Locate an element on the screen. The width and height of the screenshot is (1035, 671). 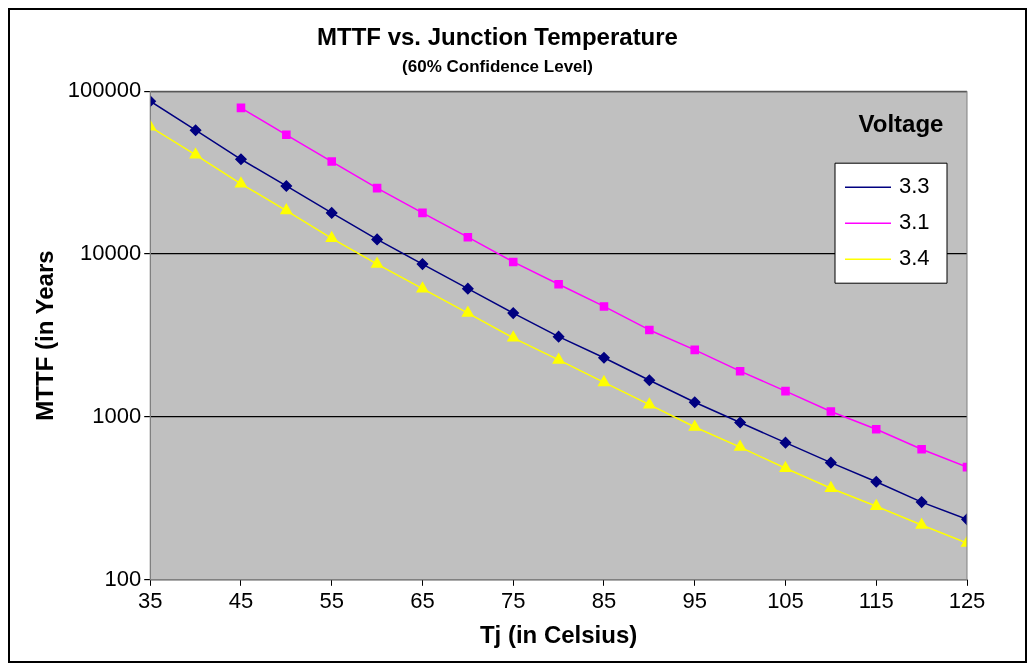
legend-label: 3.4 is located at coordinates (914, 258).